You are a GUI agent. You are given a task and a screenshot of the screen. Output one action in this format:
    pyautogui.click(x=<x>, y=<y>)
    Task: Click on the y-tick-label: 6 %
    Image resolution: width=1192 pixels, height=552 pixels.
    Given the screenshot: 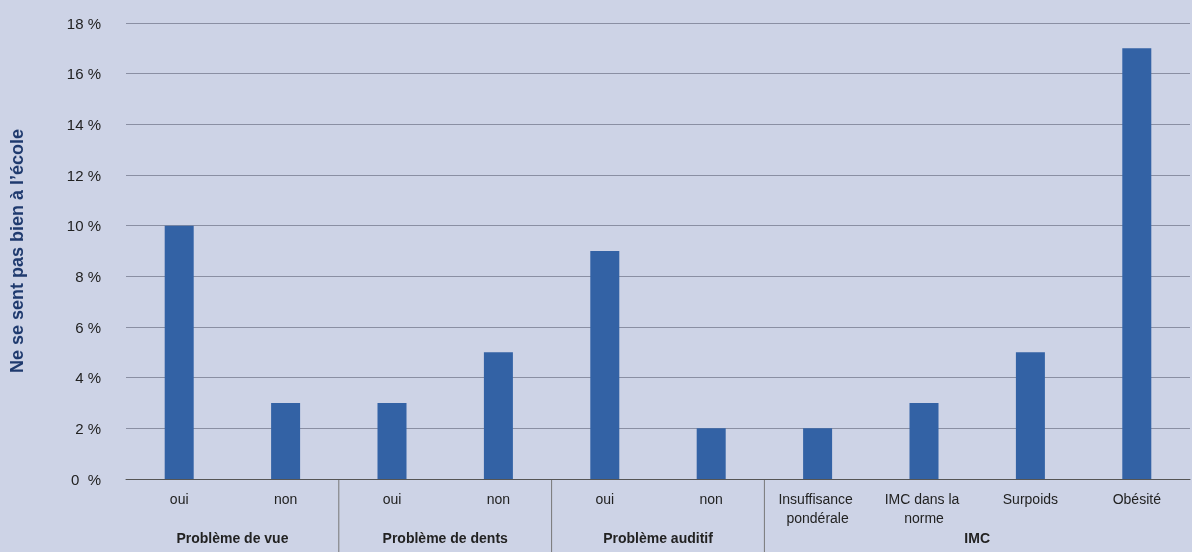 What is the action you would take?
    pyautogui.click(x=88, y=327)
    